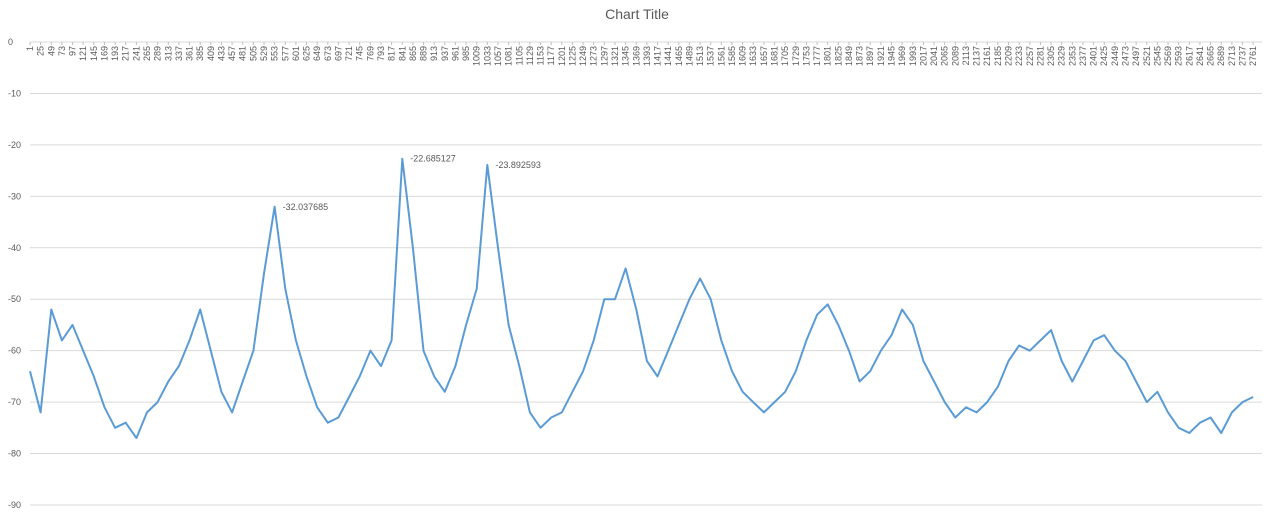 This screenshot has width=1270, height=512. I want to click on x-tick-label: 313, so click(168, 53).